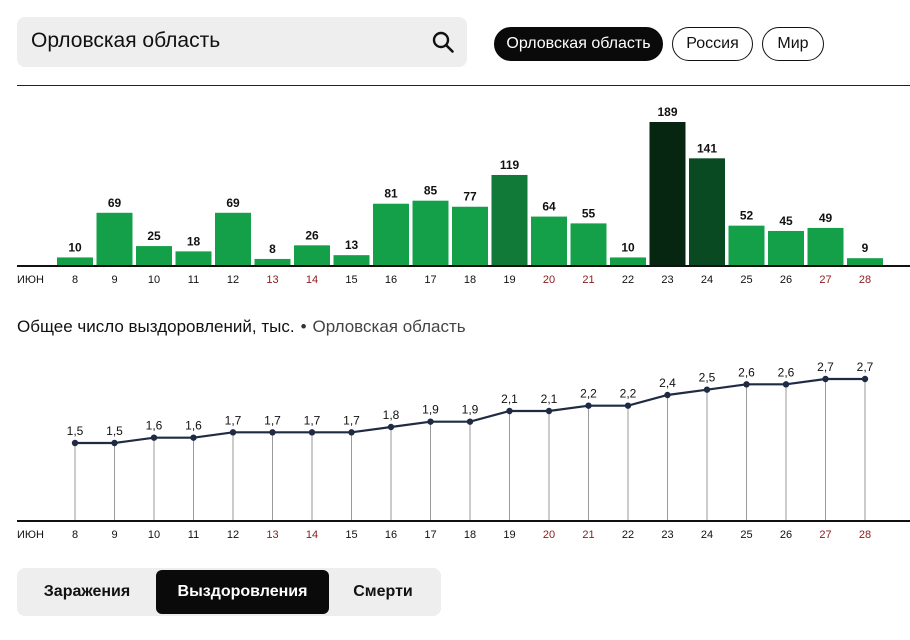 This screenshot has width=910, height=640. I want to click on line-x-tick-label: 18, so click(470, 535).